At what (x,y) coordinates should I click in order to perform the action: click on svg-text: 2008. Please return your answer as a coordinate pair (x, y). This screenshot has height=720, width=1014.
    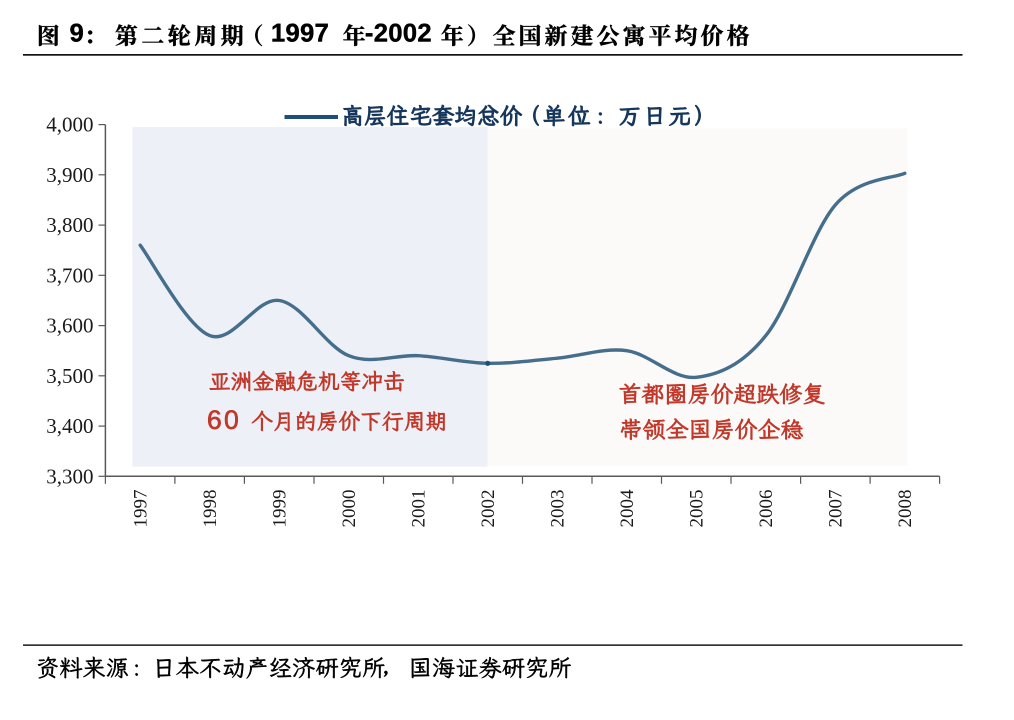
    Looking at the image, I should click on (905, 509).